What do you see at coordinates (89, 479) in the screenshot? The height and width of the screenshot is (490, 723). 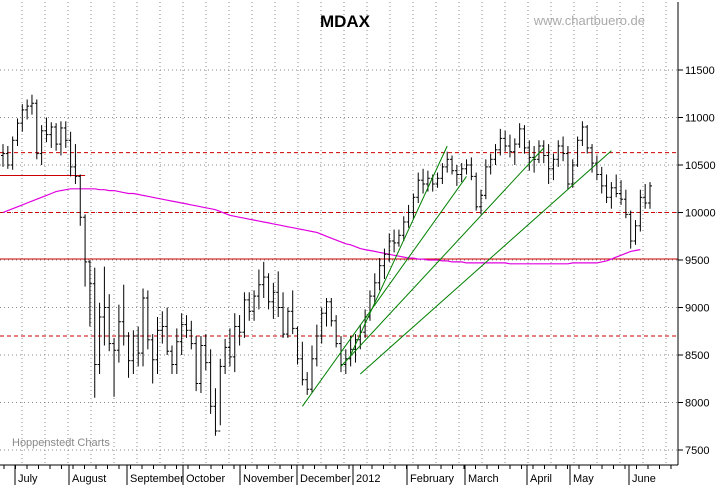 I see `x-month-label: August` at bounding box center [89, 479].